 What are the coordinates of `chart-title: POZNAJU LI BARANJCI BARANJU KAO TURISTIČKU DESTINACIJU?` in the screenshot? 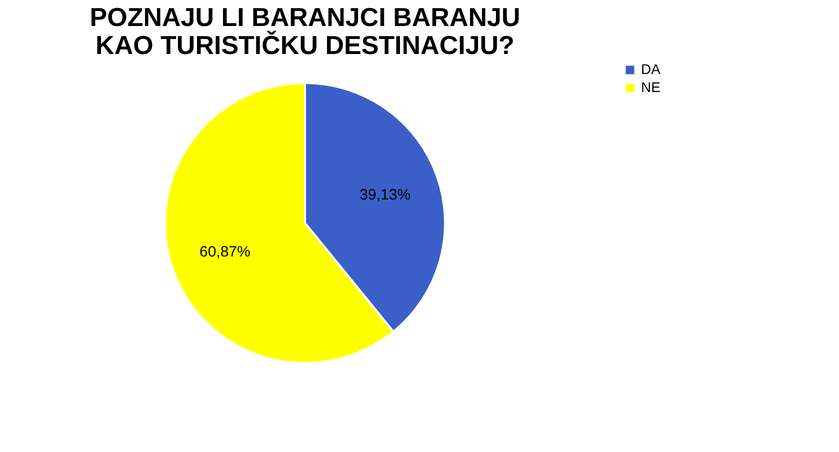 It's located at (305, 31).